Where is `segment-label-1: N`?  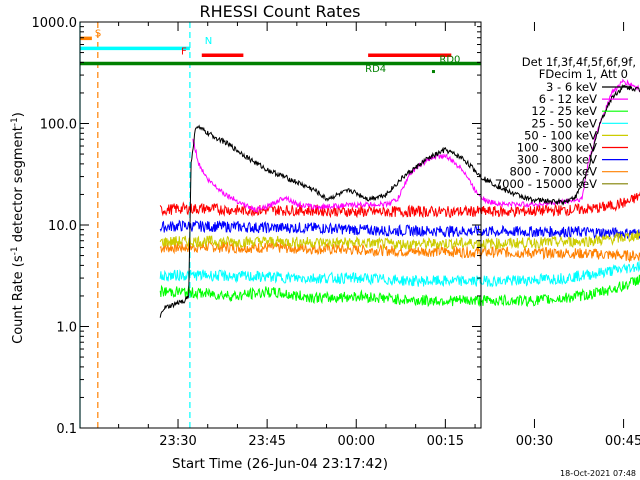 segment-label-1: N is located at coordinates (208, 41).